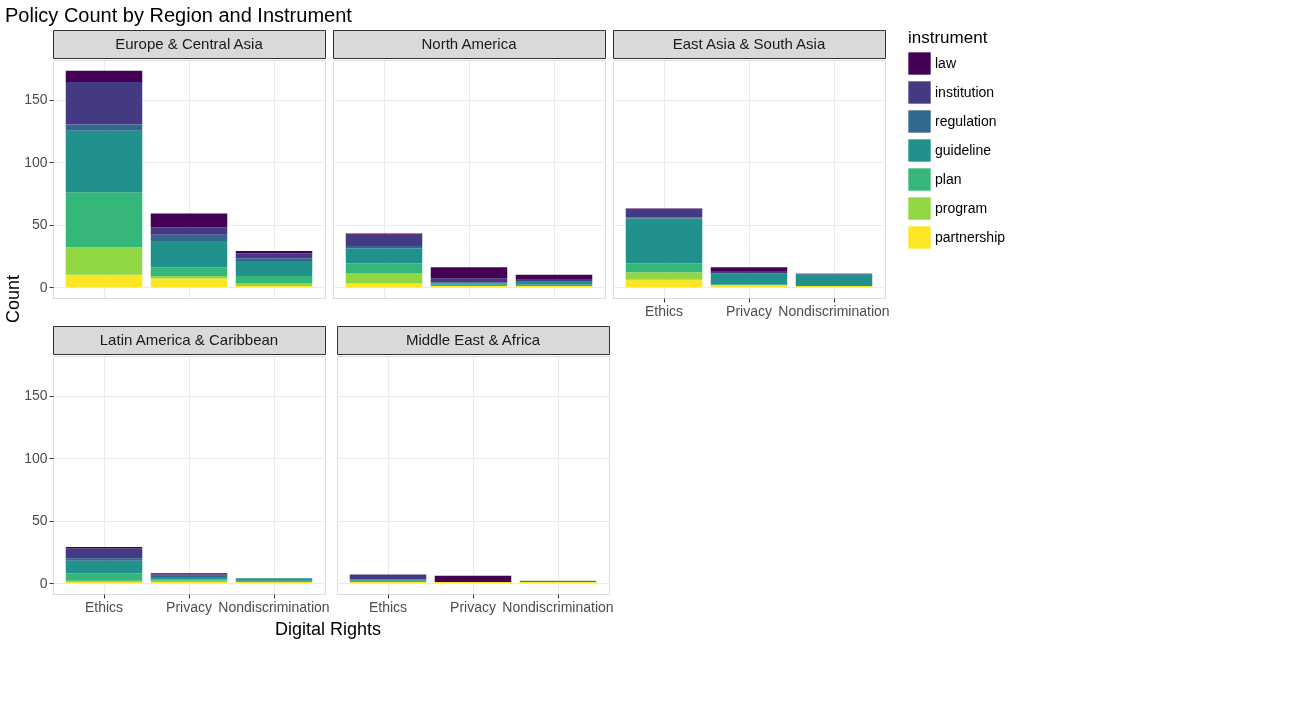  What do you see at coordinates (179, 14) in the screenshot?
I see `chart-title: Policy Count by Region and Instrument` at bounding box center [179, 14].